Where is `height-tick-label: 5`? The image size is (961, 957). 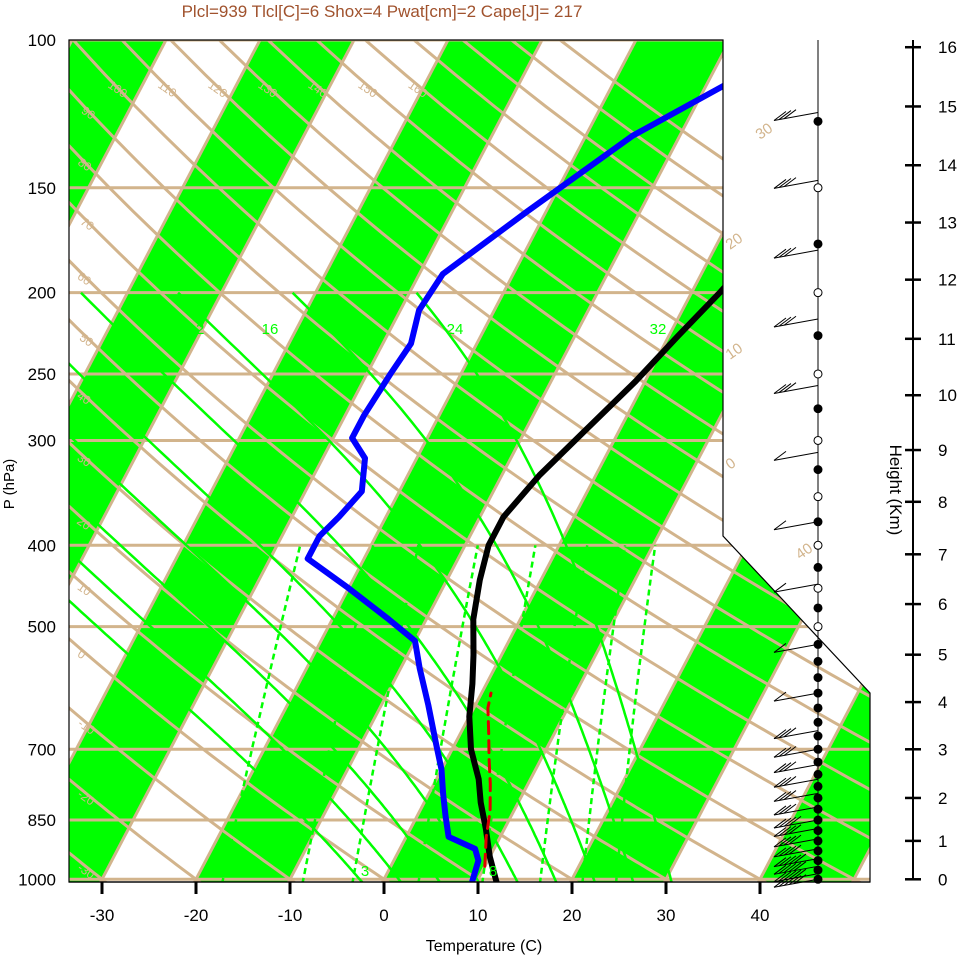
height-tick-label: 5 is located at coordinates (942, 655).